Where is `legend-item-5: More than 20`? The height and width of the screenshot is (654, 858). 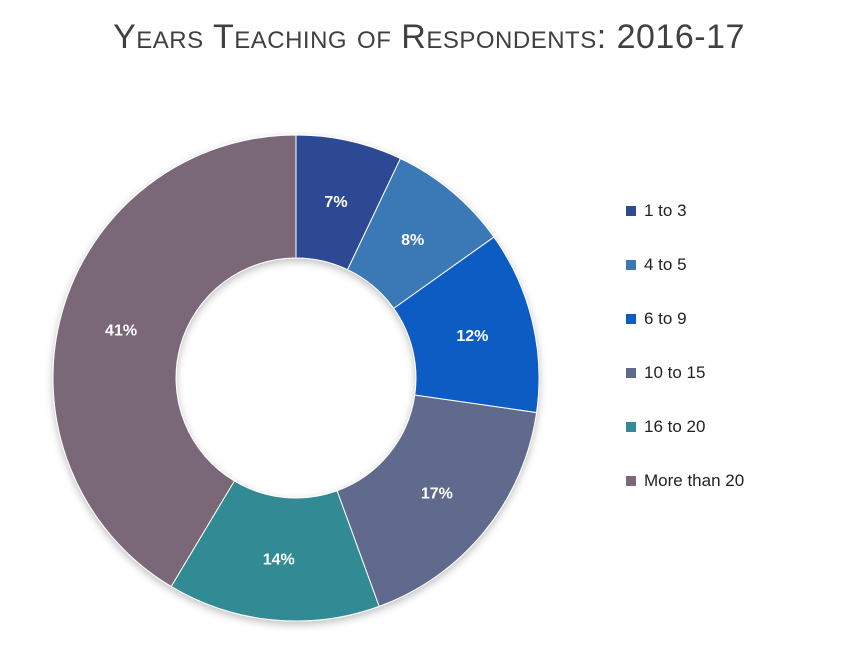
legend-item-5: More than 20 is located at coordinates (685, 481).